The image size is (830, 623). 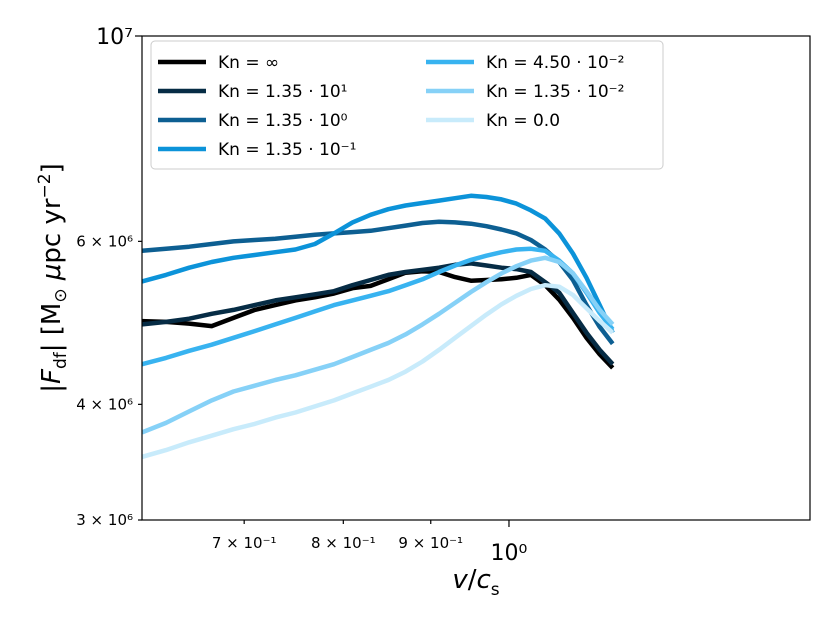 I want to click on legend-box, so click(x=407, y=105).